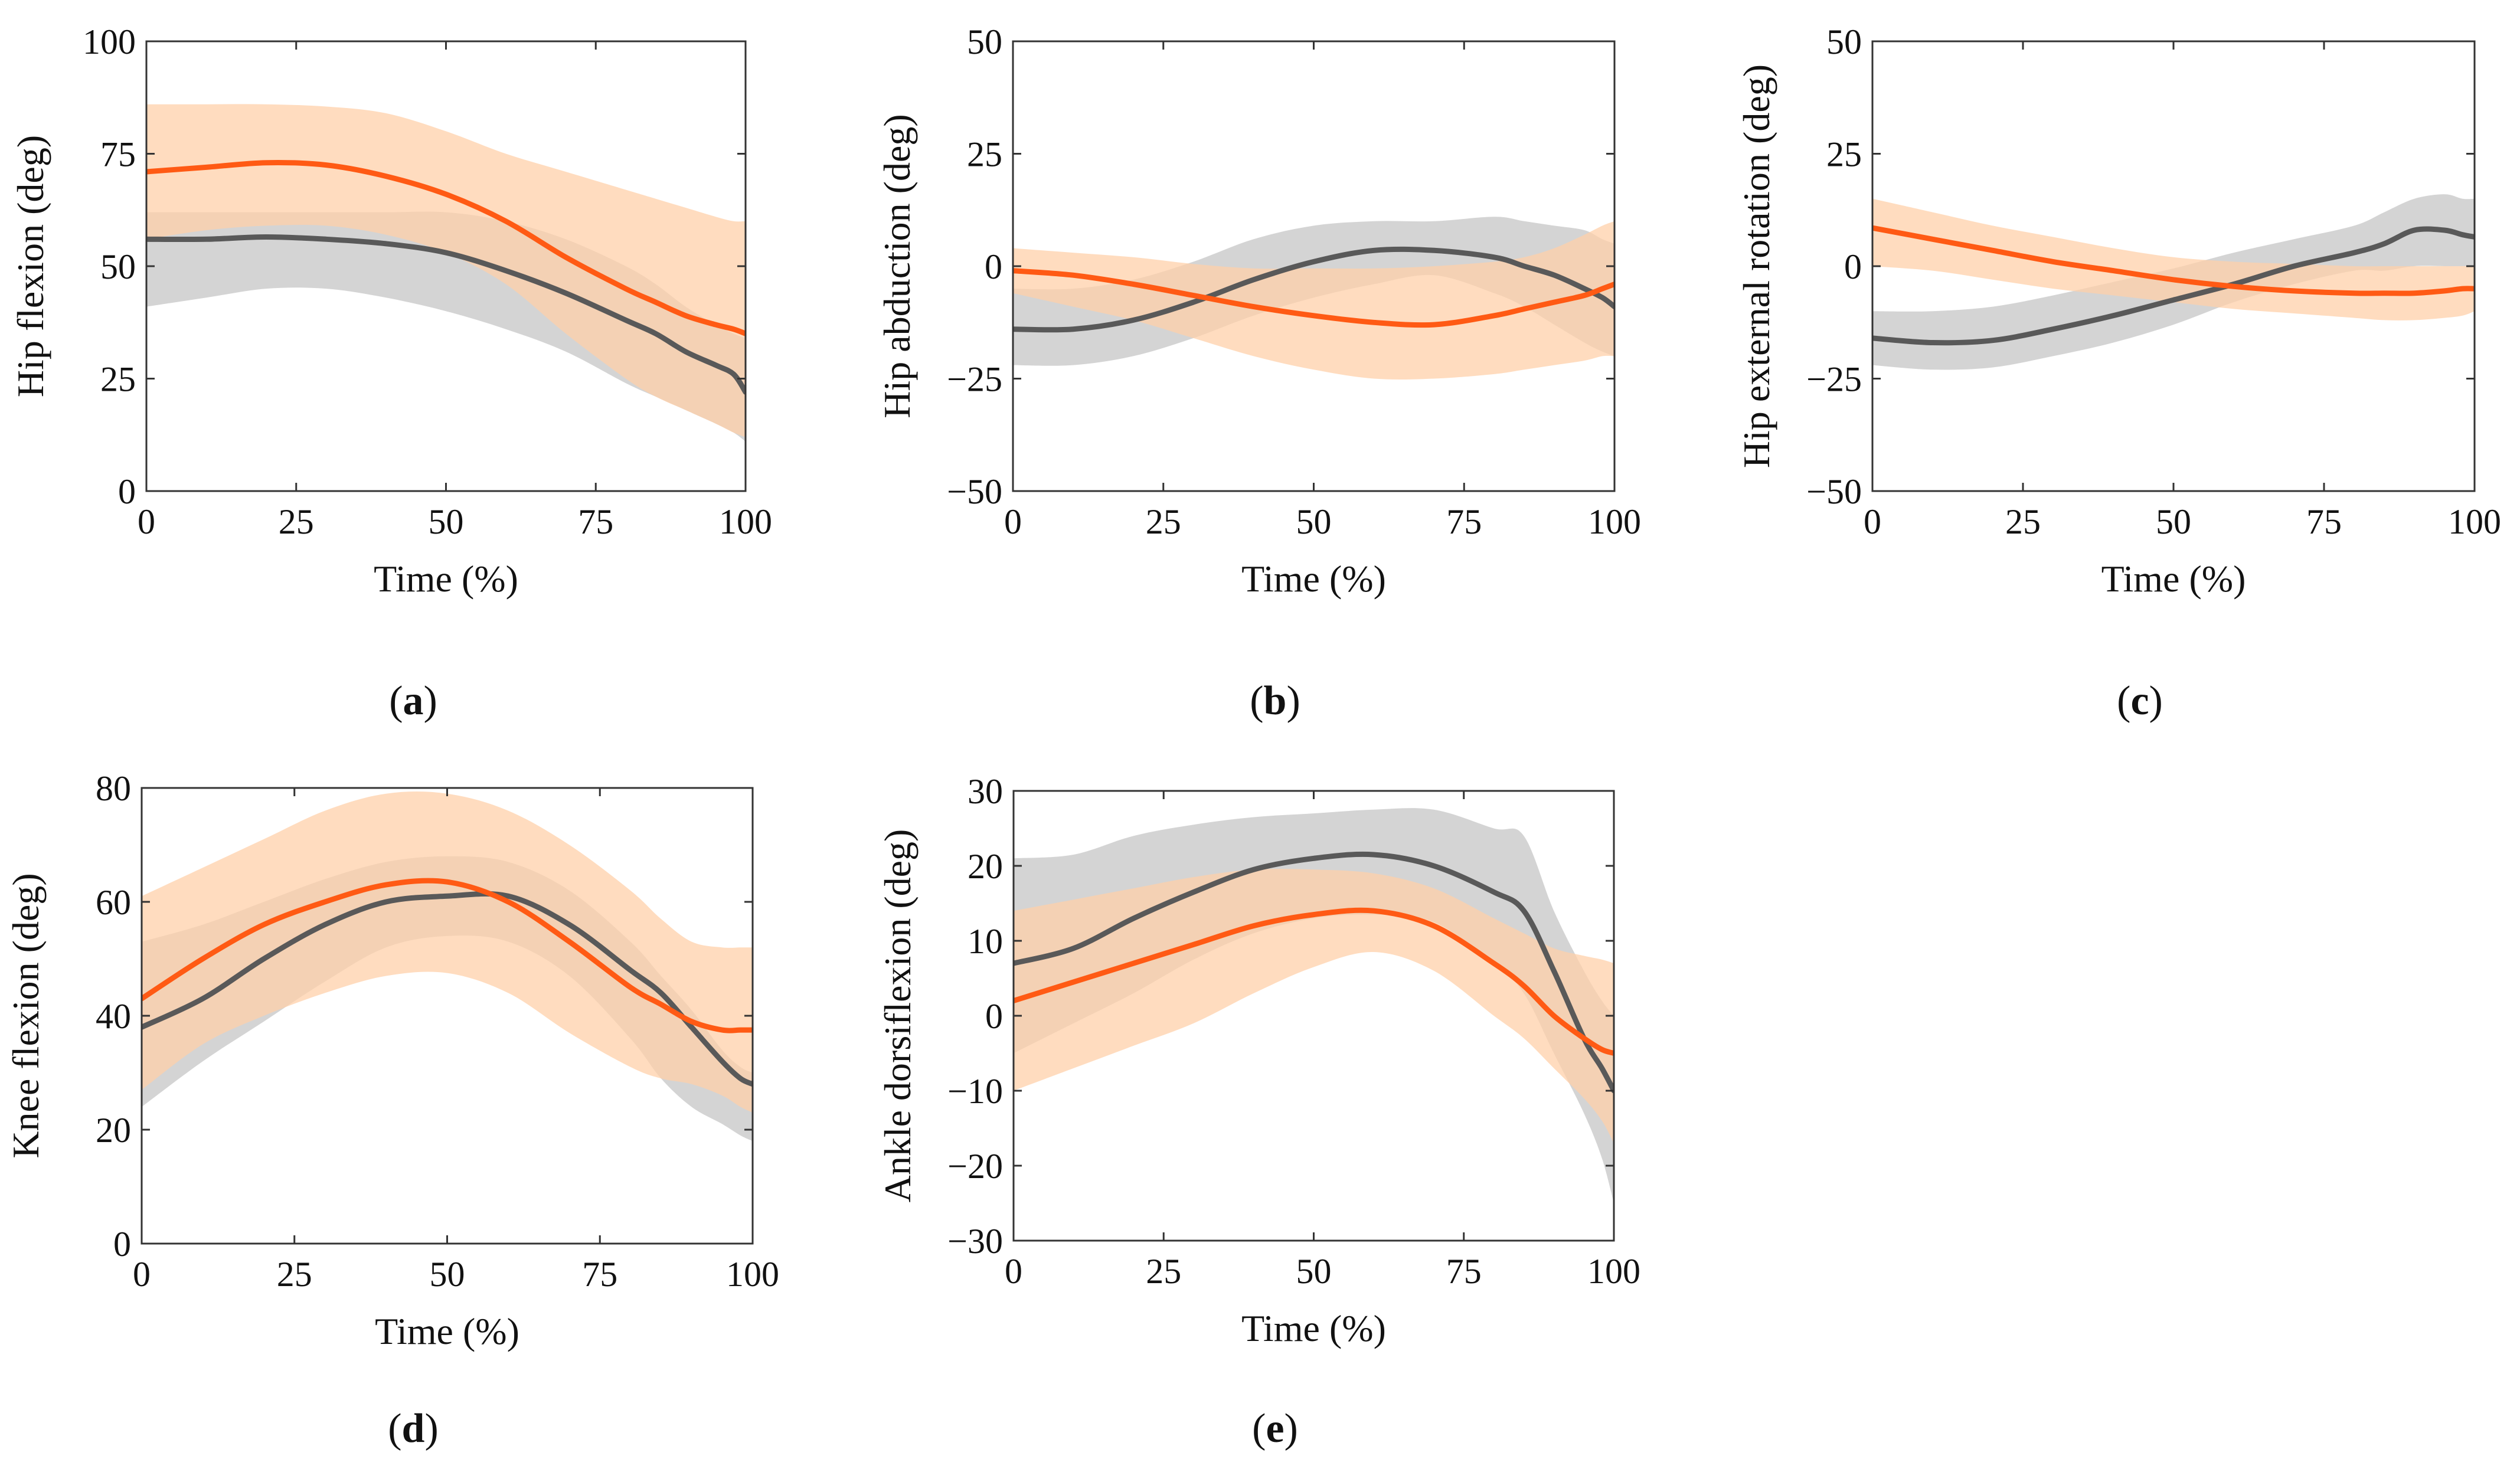  Describe the element at coordinates (446, 314) in the screenshot. I see `line-series_b-a` at that location.